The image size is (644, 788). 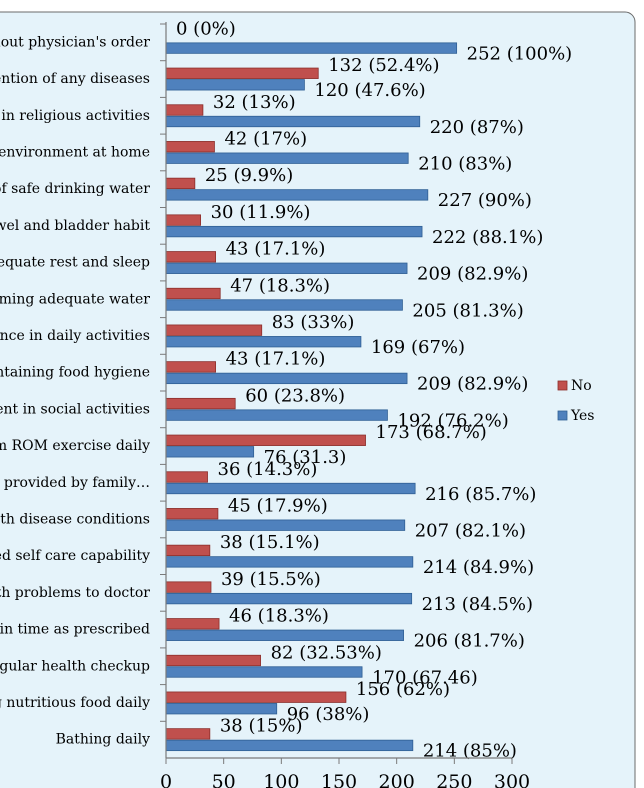 What do you see at coordinates (75, 226) in the screenshot?
I see `category-label: owel and bladder habit` at bounding box center [75, 226].